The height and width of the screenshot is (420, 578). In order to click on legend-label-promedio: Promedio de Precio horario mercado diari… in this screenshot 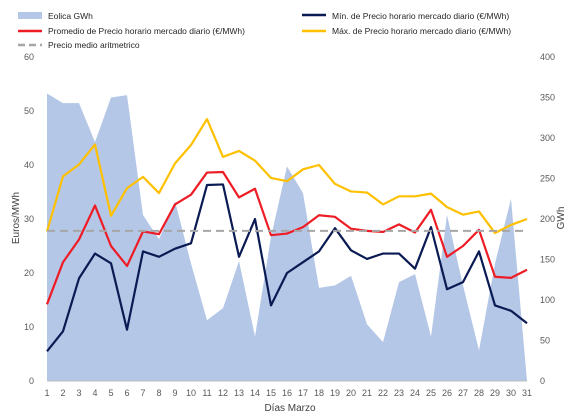, I will do `click(146, 31)`.